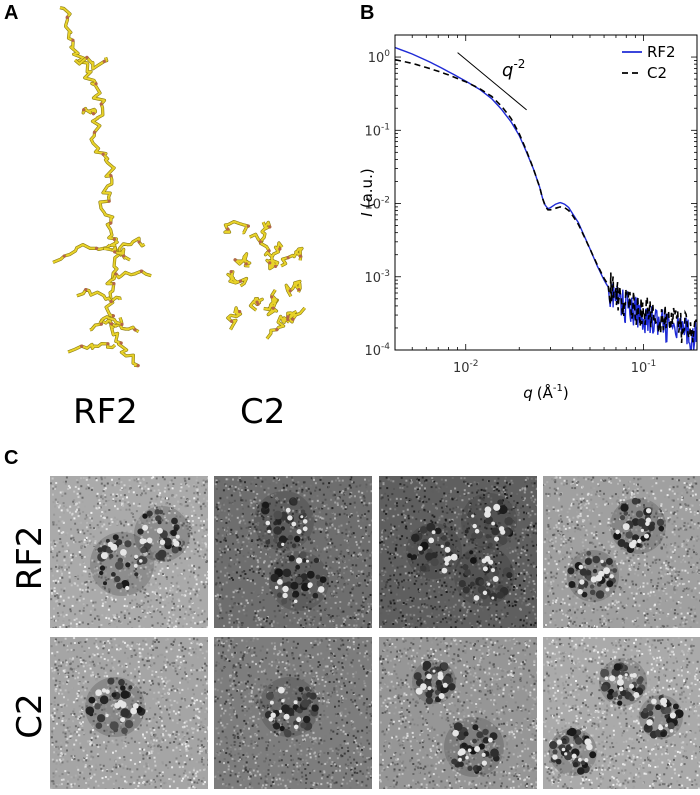  What do you see at coordinates (546, 392) in the screenshot?
I see `x-axis-label: q (Å-1)` at bounding box center [546, 392].